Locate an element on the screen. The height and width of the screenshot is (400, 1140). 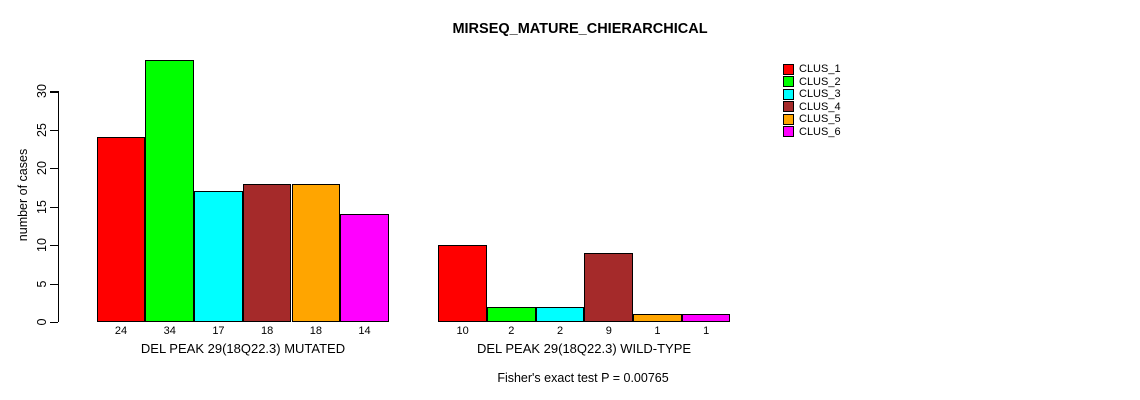
y-tick-label: 25 is located at coordinates (42, 129).